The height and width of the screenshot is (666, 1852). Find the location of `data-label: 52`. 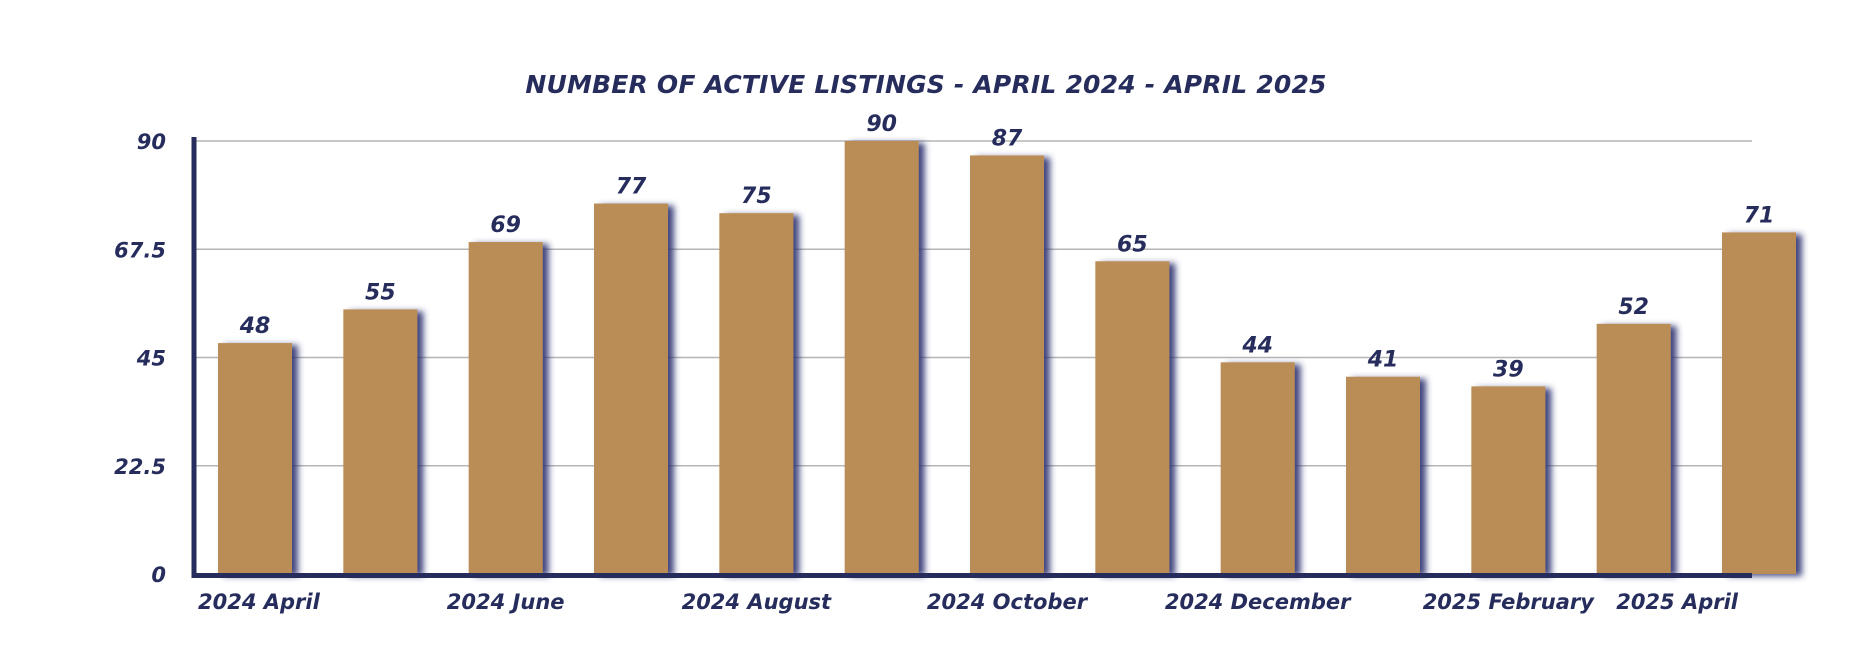

data-label: 52 is located at coordinates (1633, 307).